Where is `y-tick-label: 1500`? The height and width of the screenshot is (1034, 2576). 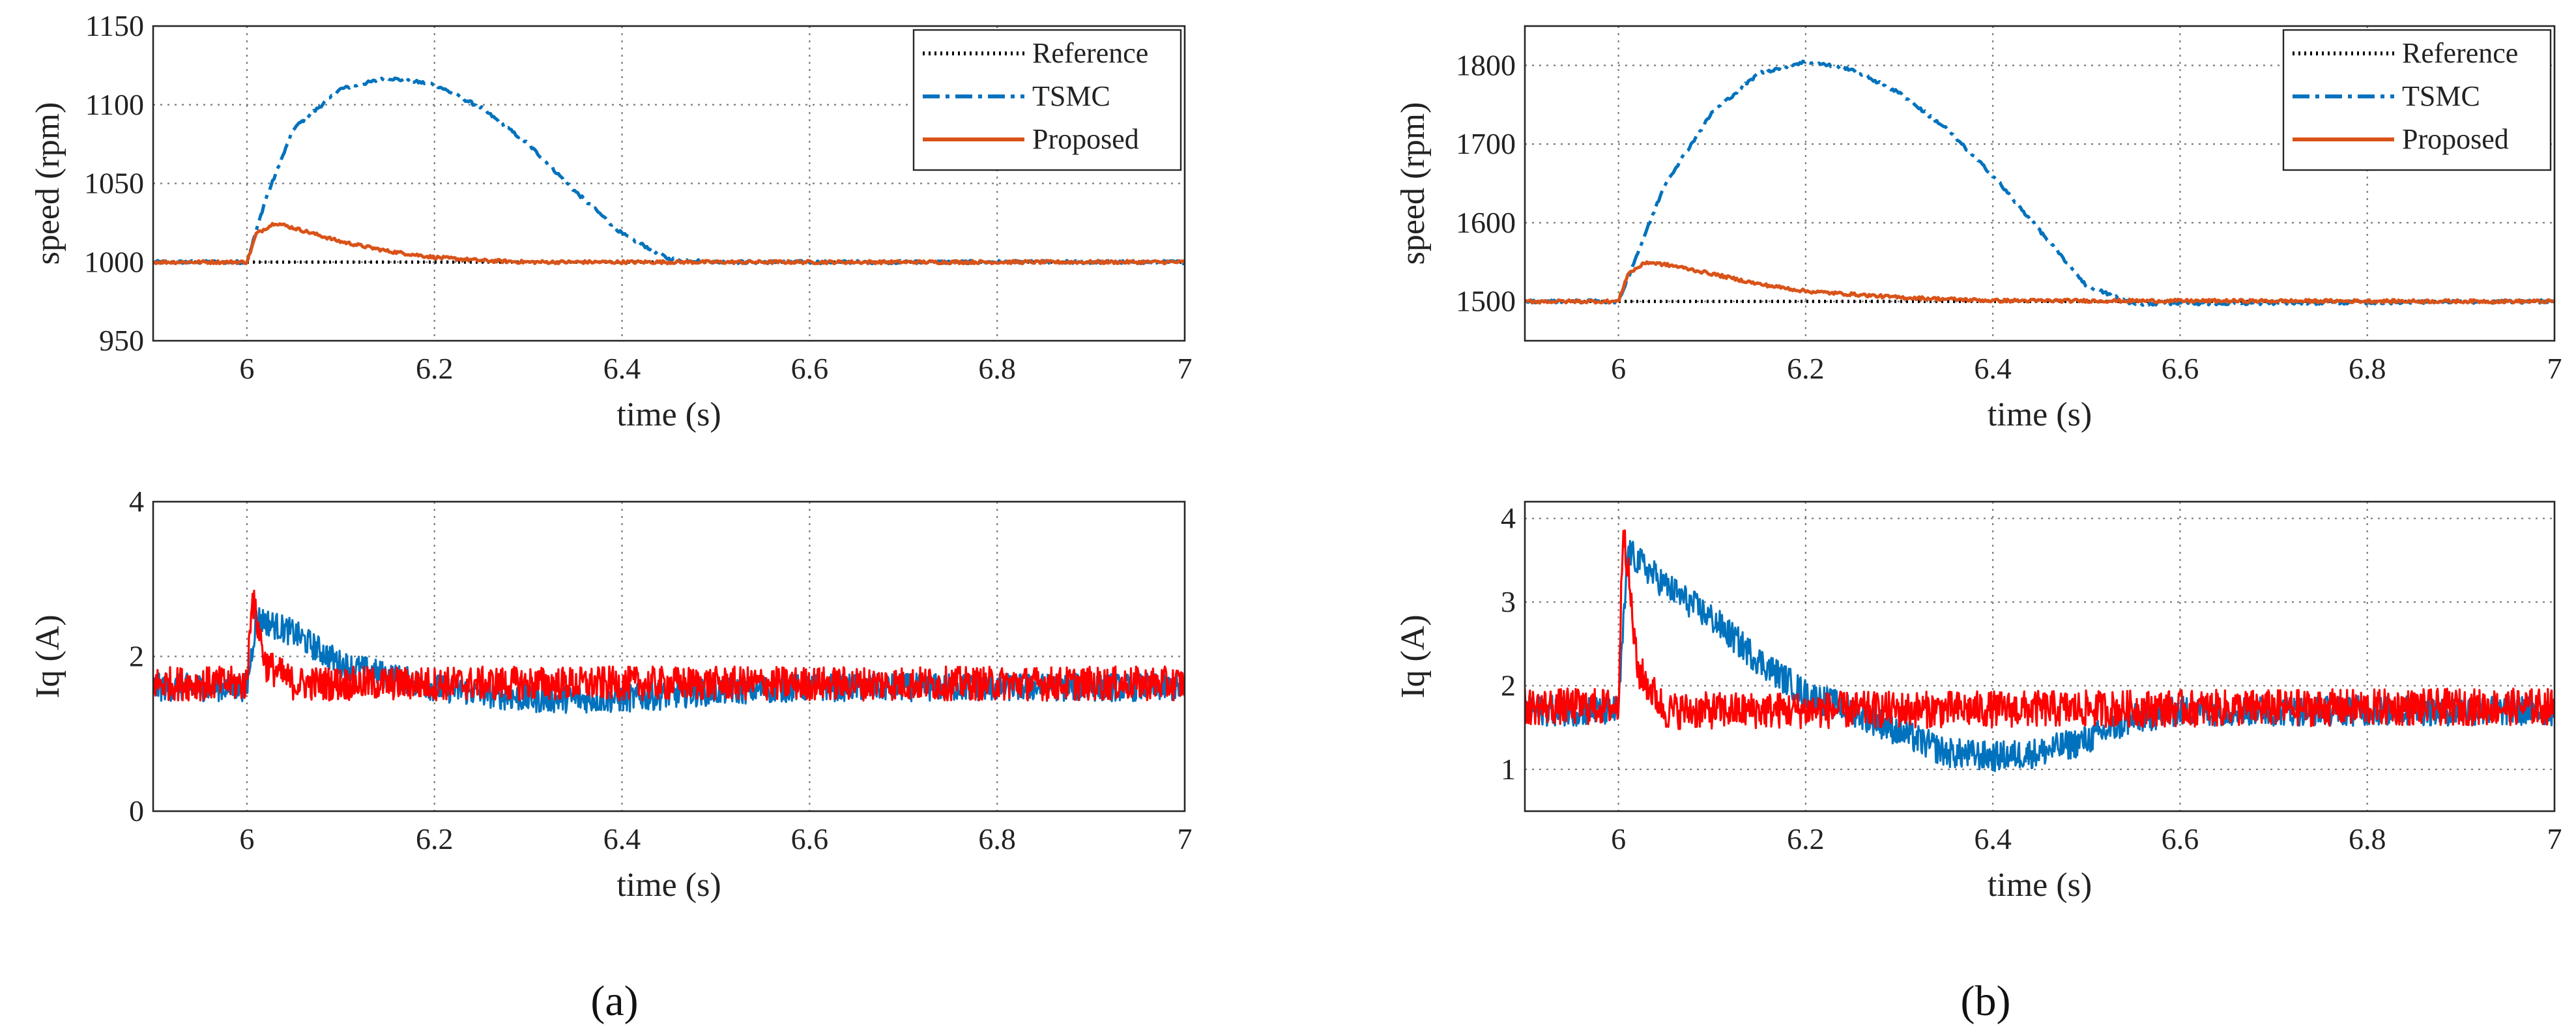 y-tick-label: 1500 is located at coordinates (1486, 301).